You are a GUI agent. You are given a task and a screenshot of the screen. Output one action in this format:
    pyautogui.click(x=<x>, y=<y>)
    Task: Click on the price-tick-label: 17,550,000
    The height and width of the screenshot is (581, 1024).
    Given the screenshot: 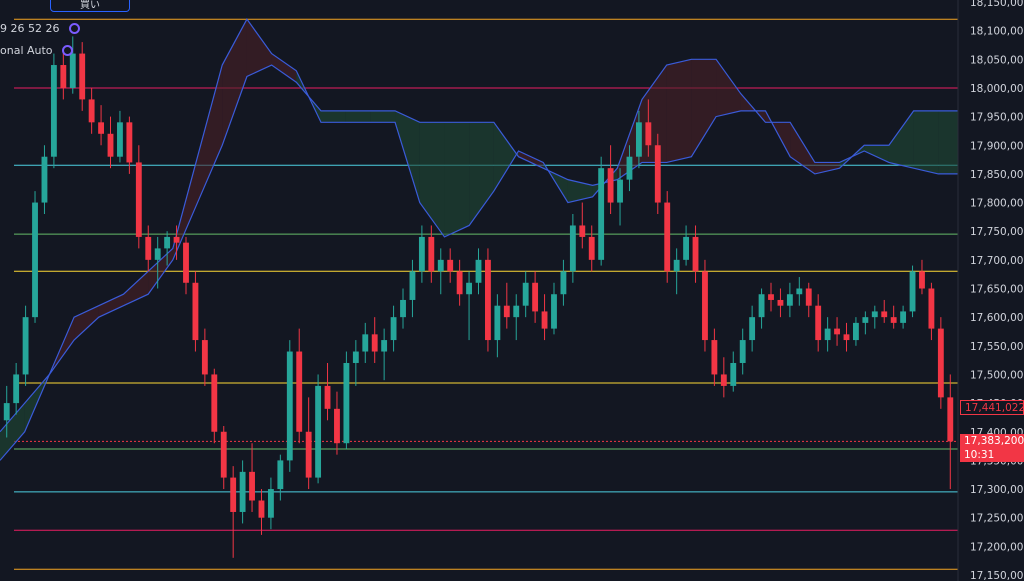 What is the action you would take?
    pyautogui.click(x=997, y=347)
    